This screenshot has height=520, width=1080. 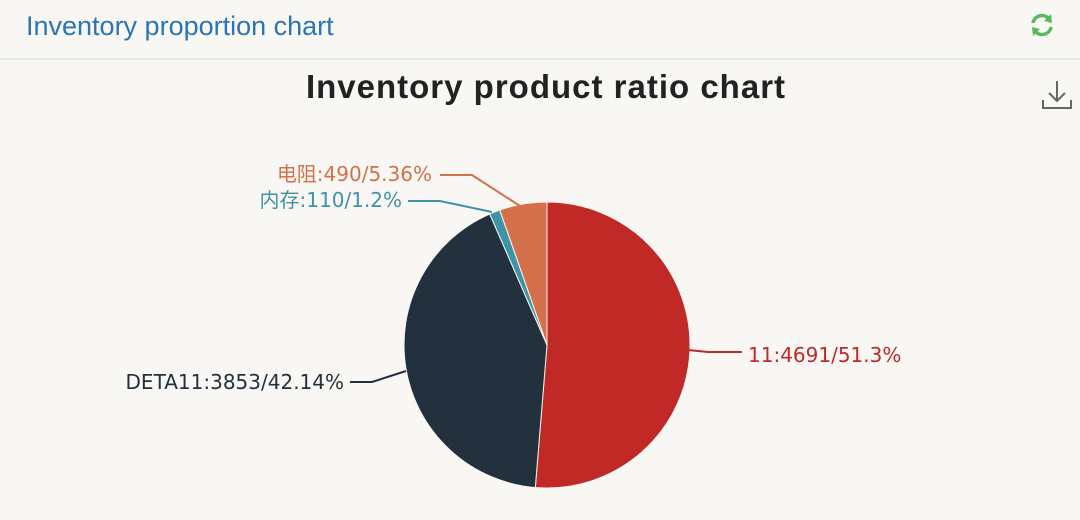 What do you see at coordinates (546, 86) in the screenshot?
I see `chart-title: Inventory product ratio chart` at bounding box center [546, 86].